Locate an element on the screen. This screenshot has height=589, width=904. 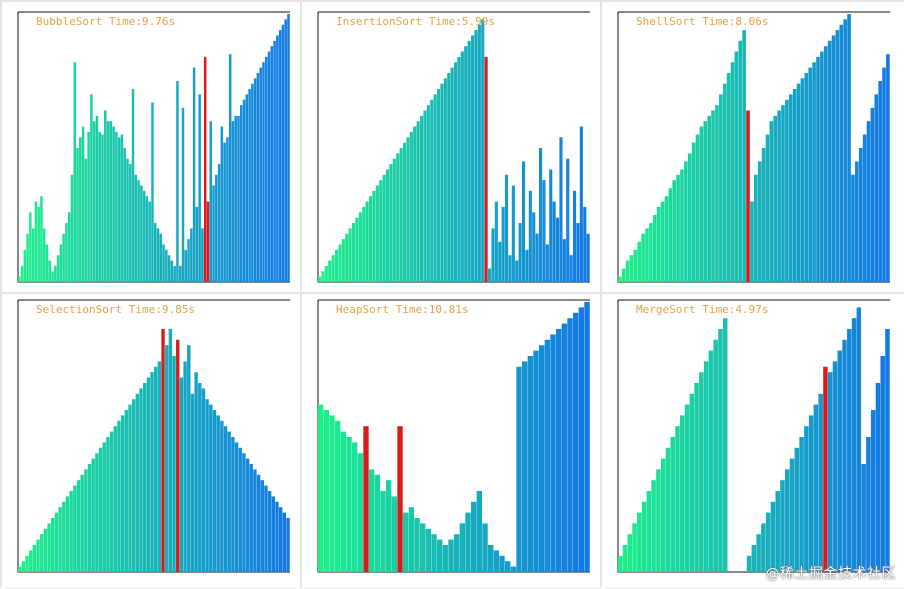
shell-chart: ShellSort Time:8.06s is located at coordinates (753, 147).